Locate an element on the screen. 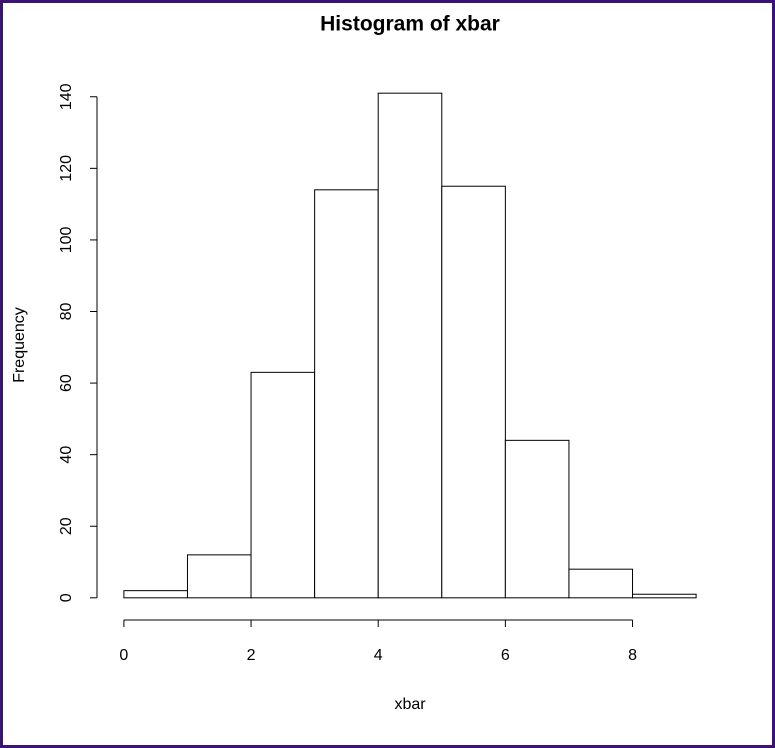 This screenshot has height=748, width=775. x-tick-label: 0 is located at coordinates (123, 655).